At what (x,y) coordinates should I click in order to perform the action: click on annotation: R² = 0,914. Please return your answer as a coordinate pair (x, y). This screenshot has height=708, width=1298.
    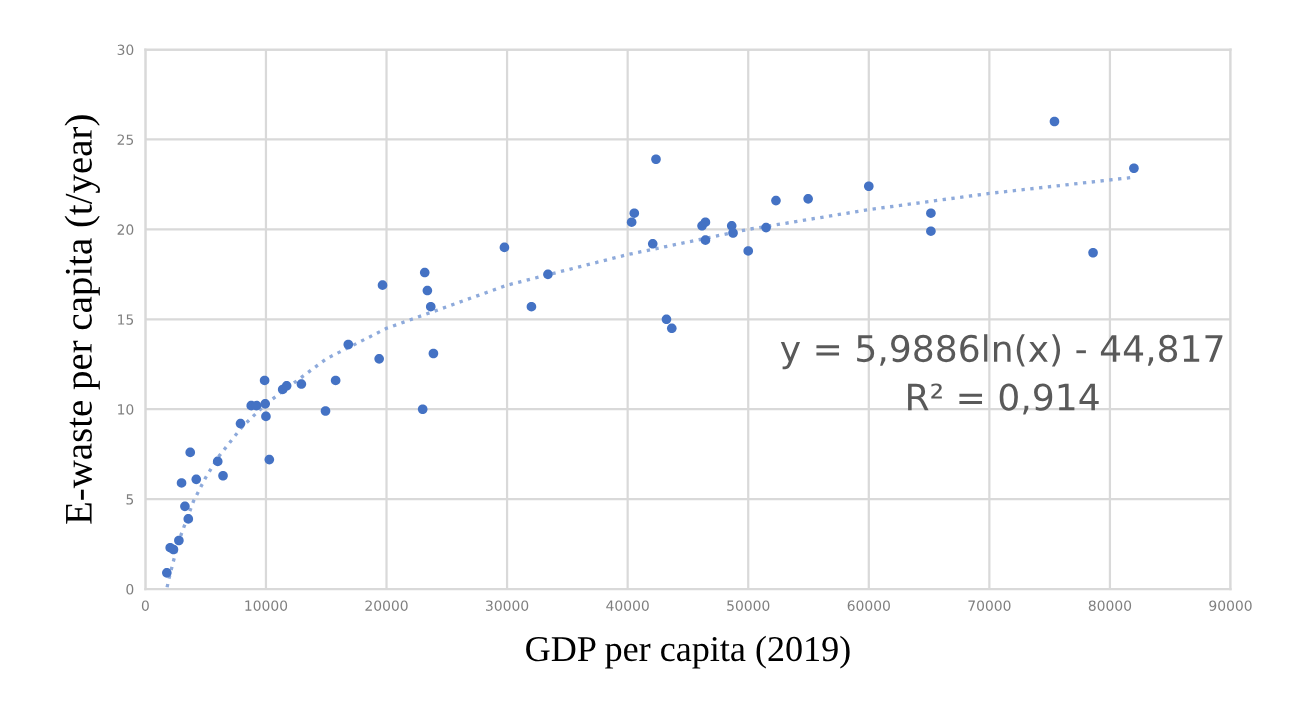
    Looking at the image, I should click on (1003, 399).